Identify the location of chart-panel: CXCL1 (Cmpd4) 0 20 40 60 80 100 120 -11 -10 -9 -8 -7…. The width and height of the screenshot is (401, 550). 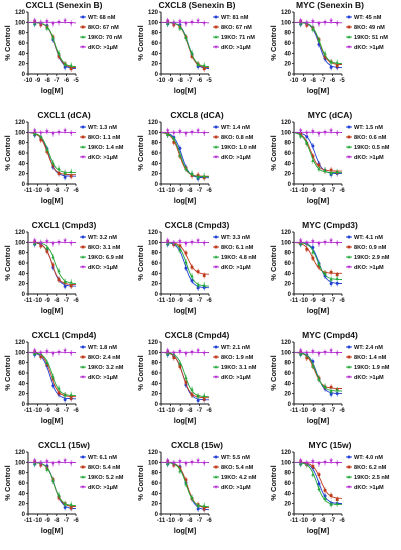
(66, 385).